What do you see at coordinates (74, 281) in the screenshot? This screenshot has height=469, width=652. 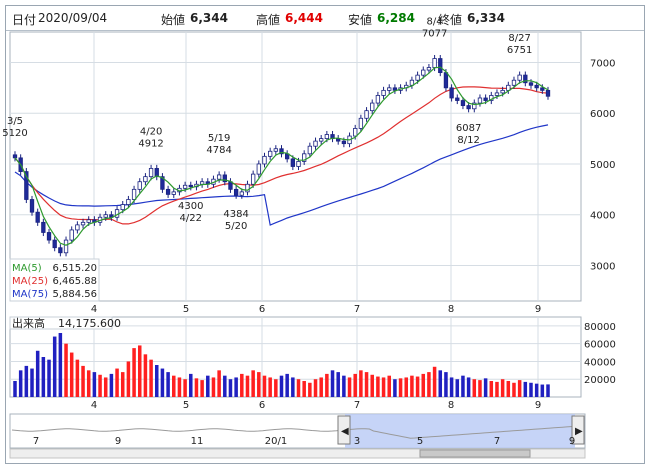 I see `legend-value: 6,465.88` at bounding box center [74, 281].